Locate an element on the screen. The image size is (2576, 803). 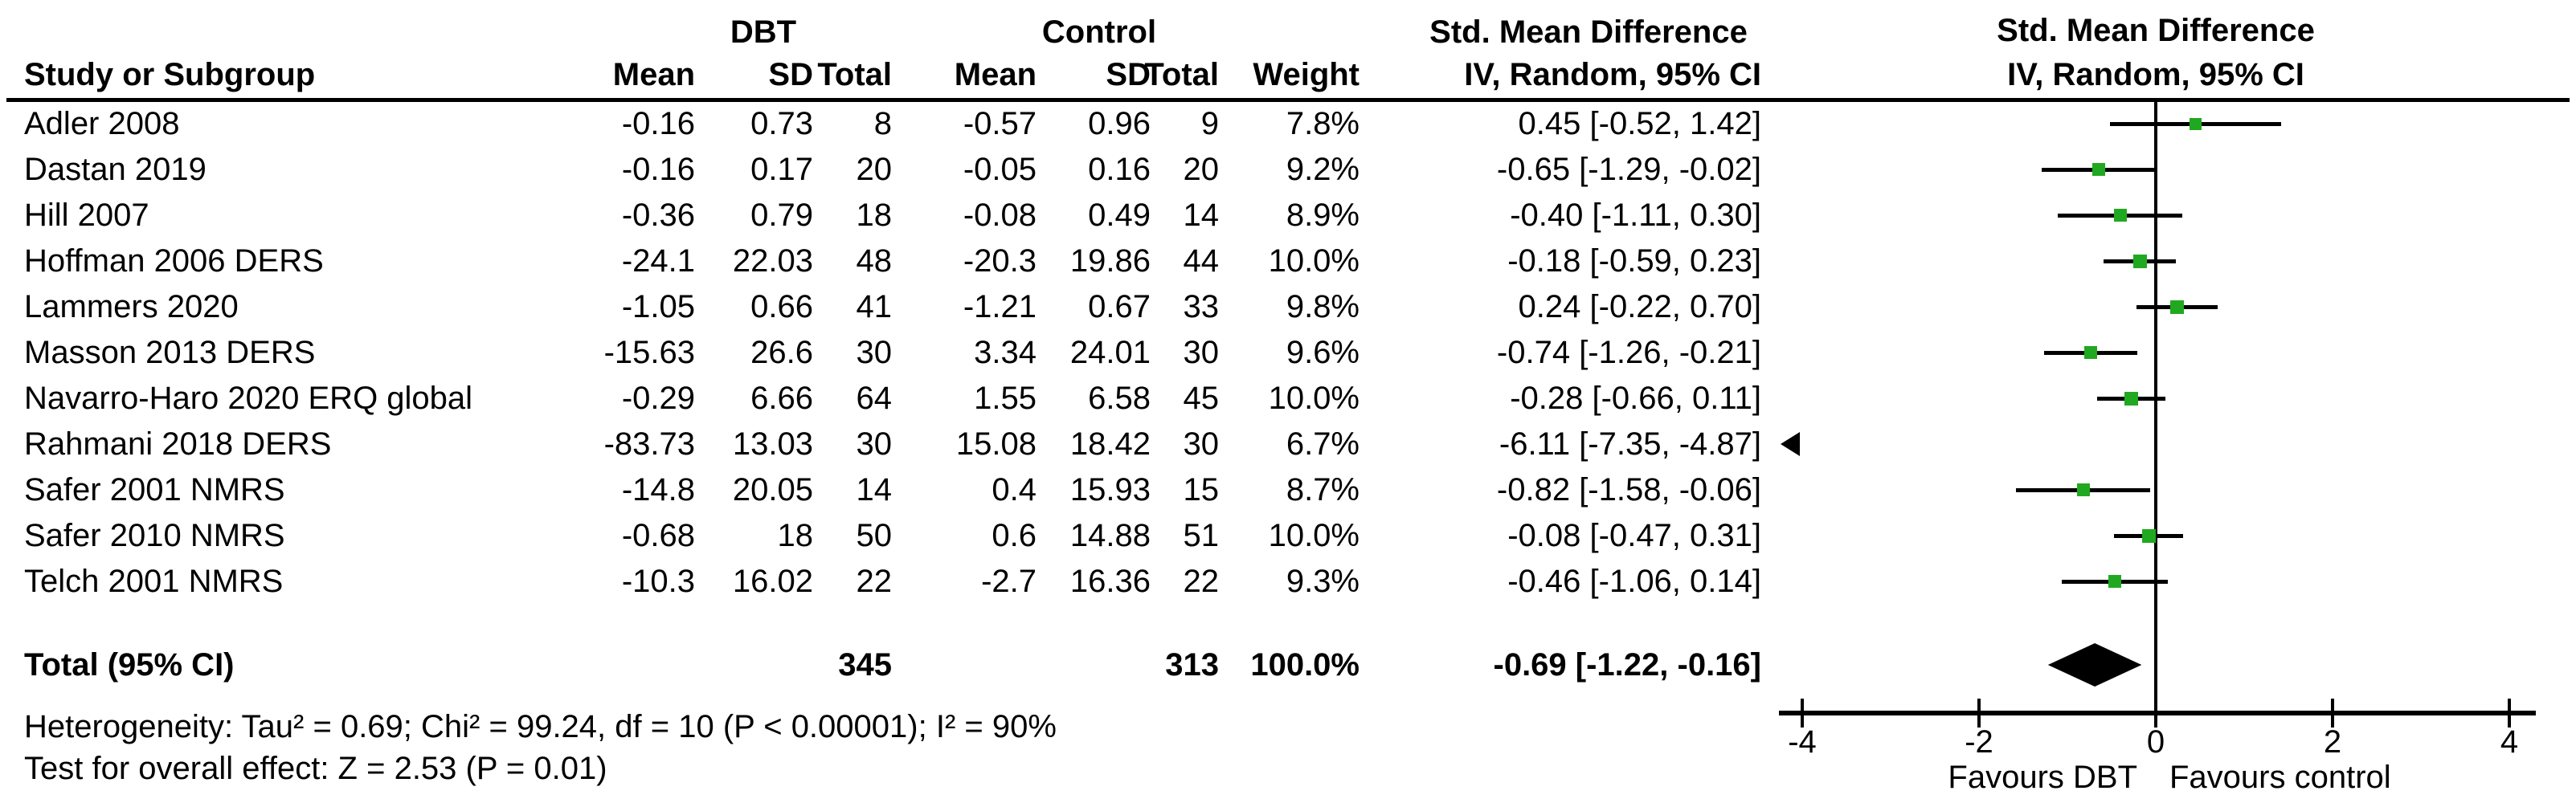
cell-n1: 8 is located at coordinates (883, 124).